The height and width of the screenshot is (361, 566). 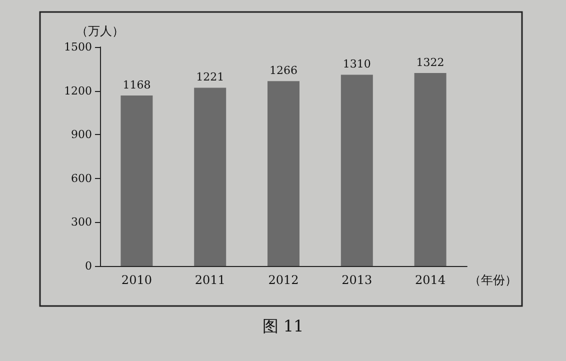 What do you see at coordinates (88, 266) in the screenshot?
I see `y-tick-label: 0` at bounding box center [88, 266].